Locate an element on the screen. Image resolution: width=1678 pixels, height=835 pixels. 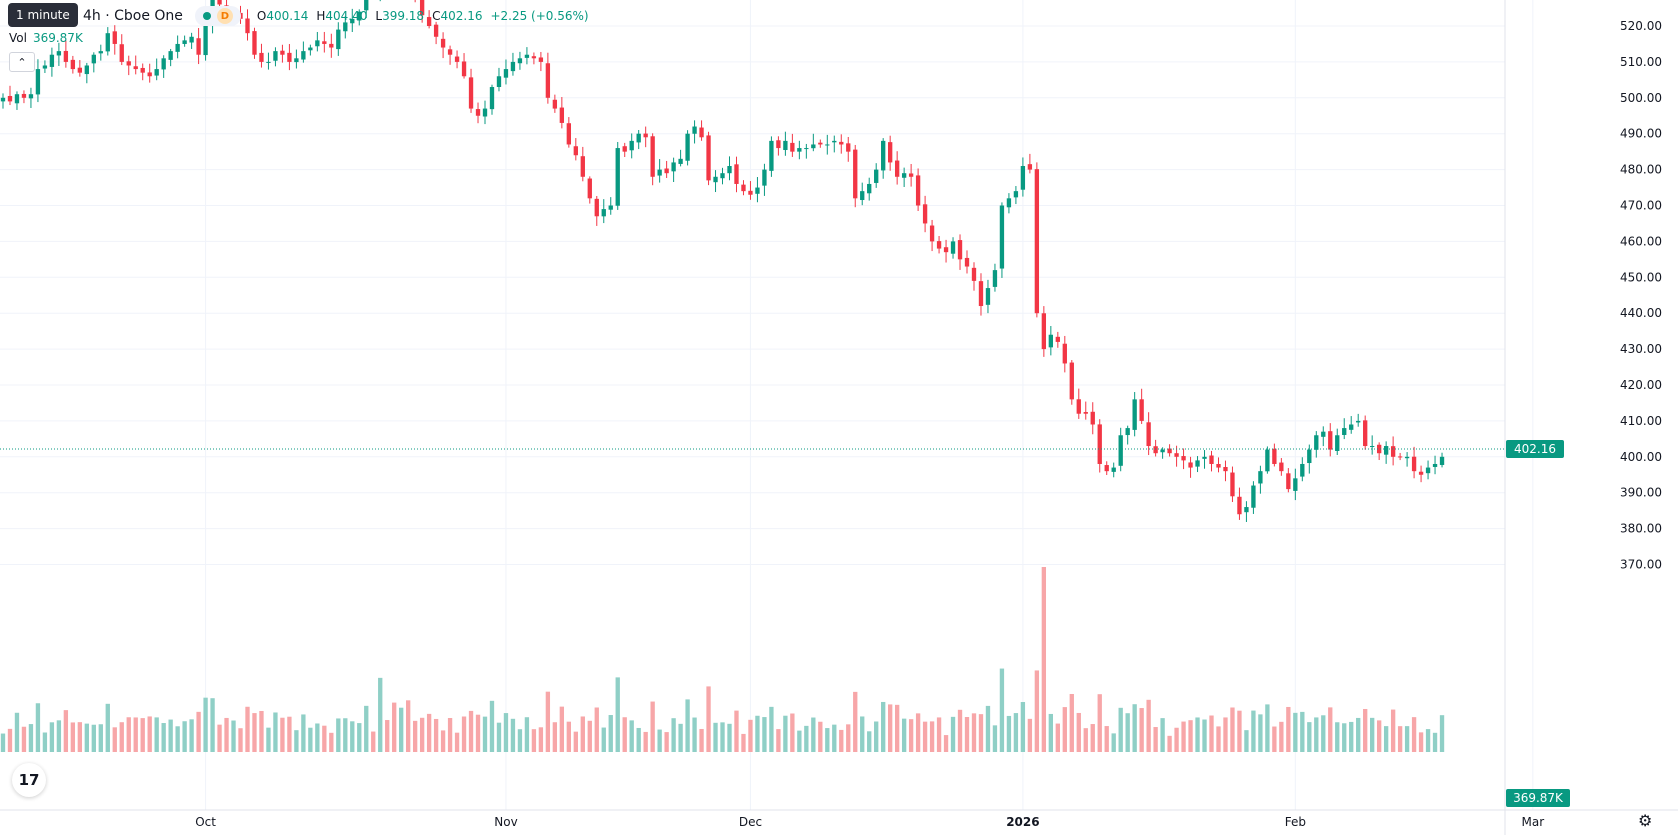
time-tick-label: 2026 is located at coordinates (1022, 822).